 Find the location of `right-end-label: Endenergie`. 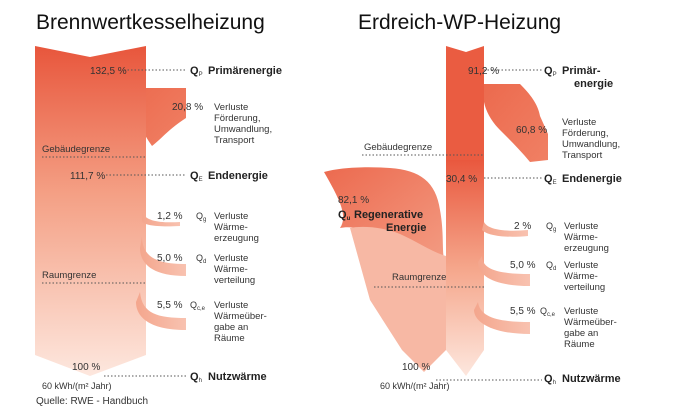

right-end-label: Endenergie is located at coordinates (592, 179).